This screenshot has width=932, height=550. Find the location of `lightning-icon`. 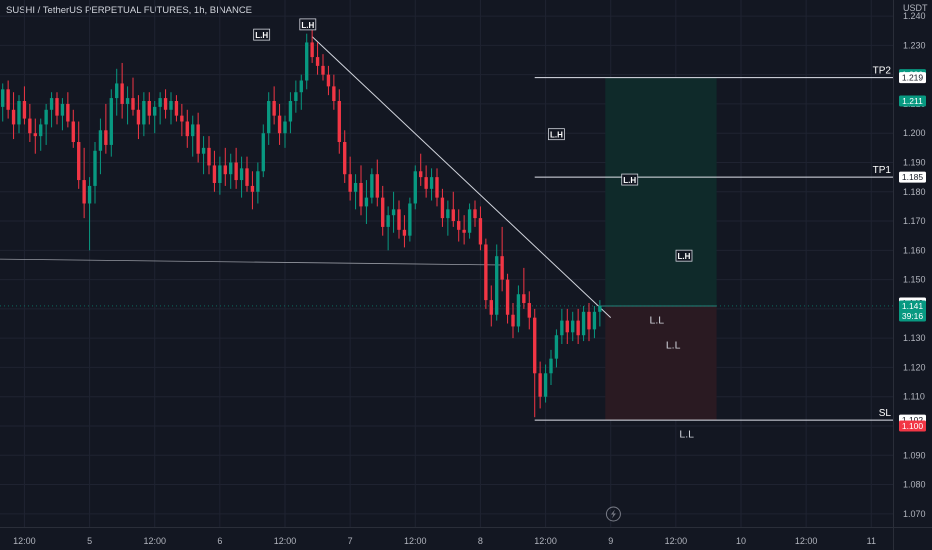

lightning-icon is located at coordinates (613, 514).